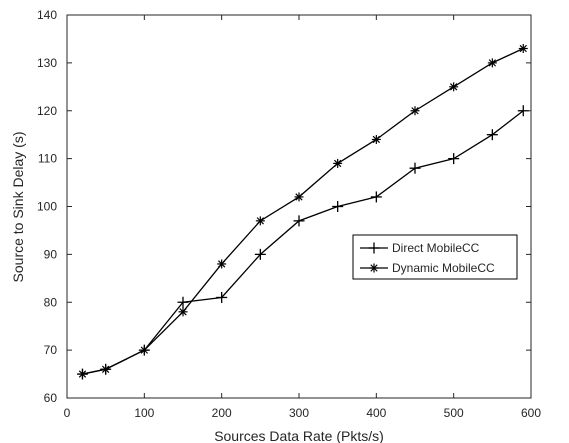  Describe the element at coordinates (299, 413) in the screenshot. I see `x-tick-label: 300` at that location.